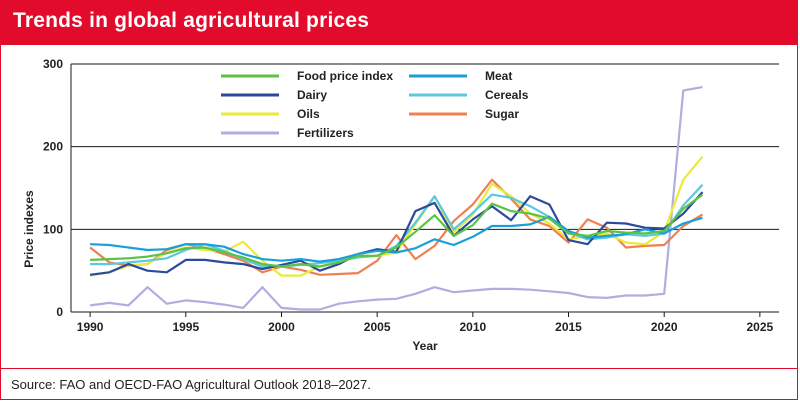 Image resolution: width=800 pixels, height=402 pixels. What do you see at coordinates (760, 327) in the screenshot?
I see `x-tick-label: 2025` at bounding box center [760, 327].